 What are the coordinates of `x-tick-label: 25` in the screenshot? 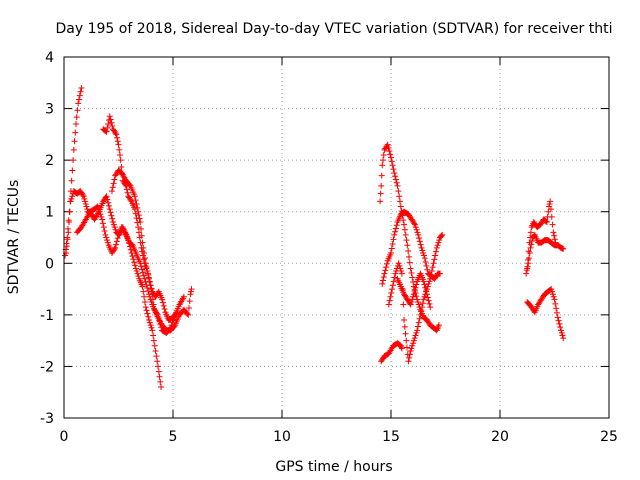 It's located at (609, 437).